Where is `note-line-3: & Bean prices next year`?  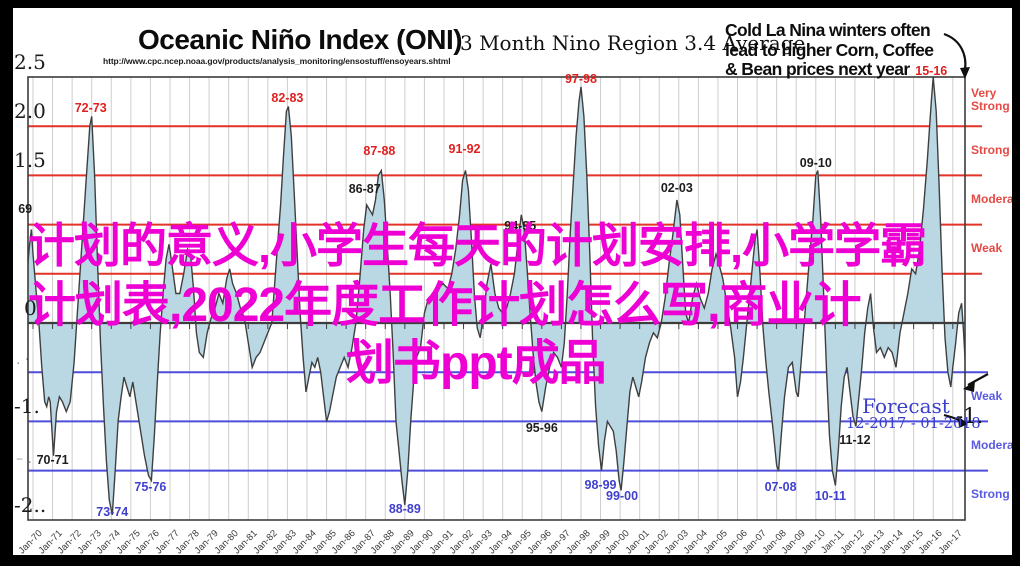
note-line-3: & Bean prices next year is located at coordinates (817, 69).